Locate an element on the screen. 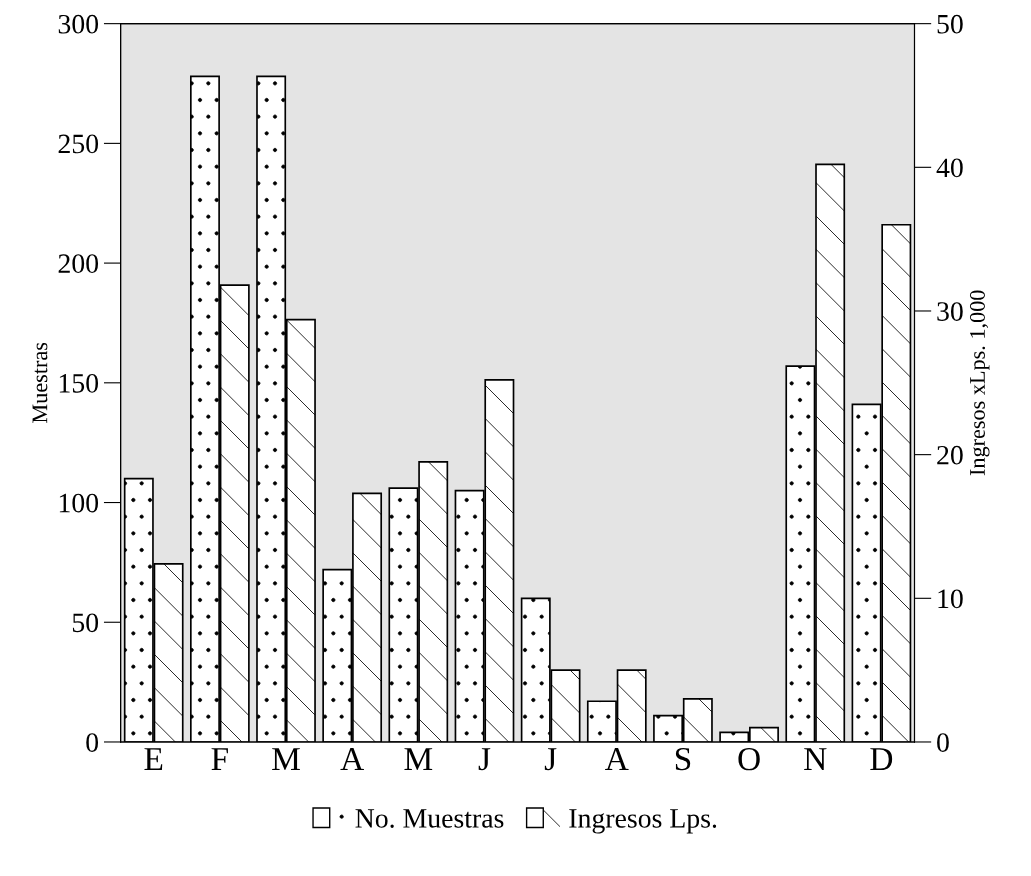  y-tick-label: 250 is located at coordinates (78, 144).